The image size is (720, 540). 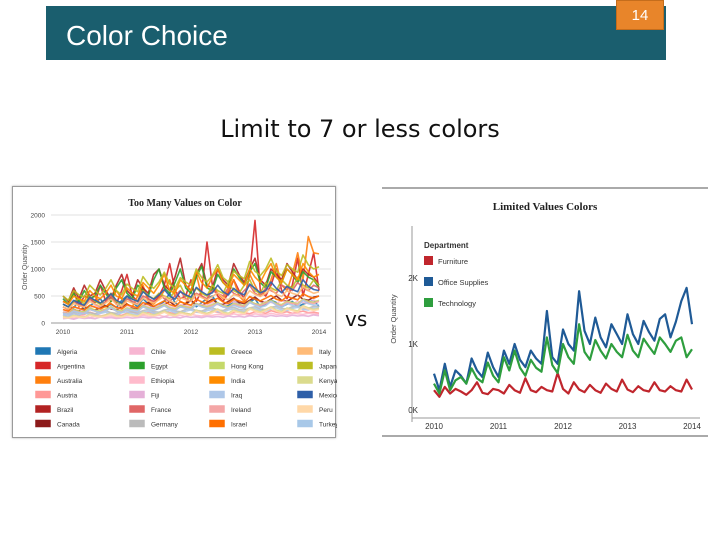 I want to click on left-legend-item: Chile, so click(x=147, y=351).